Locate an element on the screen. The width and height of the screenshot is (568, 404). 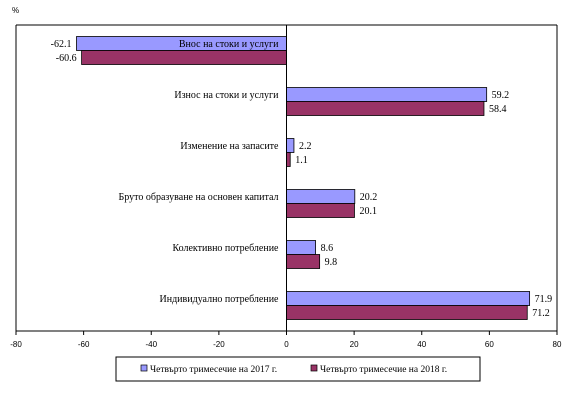
x-tick-label: 80 is located at coordinates (557, 344).